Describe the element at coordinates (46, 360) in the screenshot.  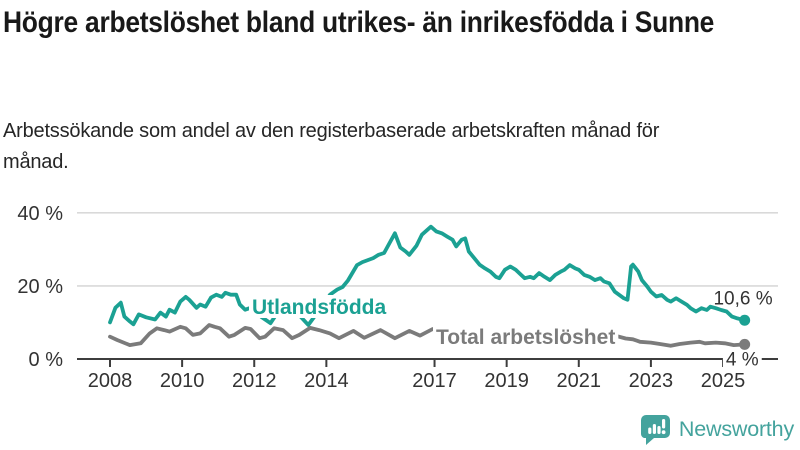
I see `y-axis-tick-label: 0 %` at that location.